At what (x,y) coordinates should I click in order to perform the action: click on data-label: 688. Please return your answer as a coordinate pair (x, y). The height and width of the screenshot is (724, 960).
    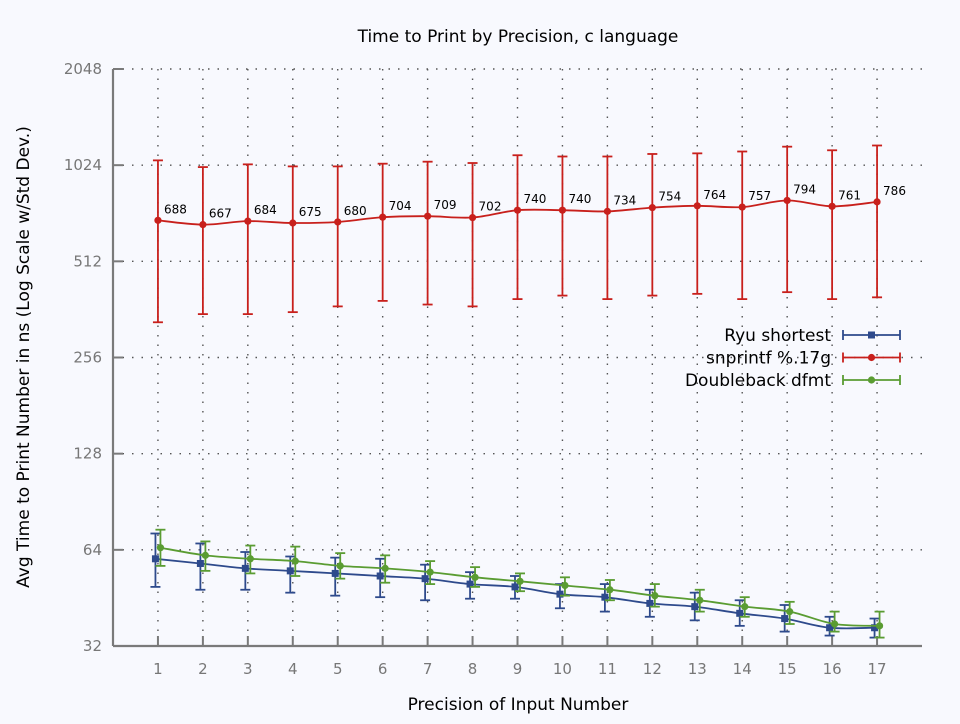
    Looking at the image, I should click on (175, 209).